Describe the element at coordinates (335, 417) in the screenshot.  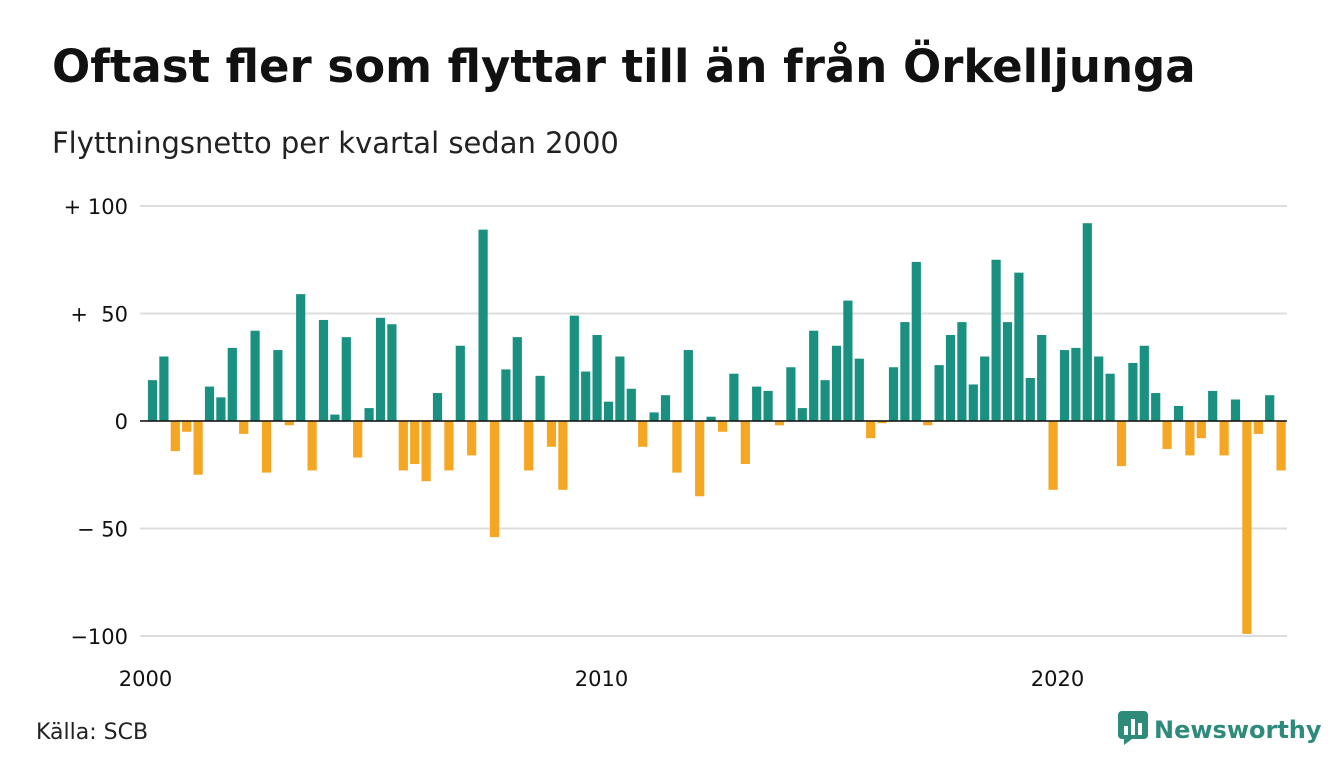
I see `bar-2004-k1` at that location.